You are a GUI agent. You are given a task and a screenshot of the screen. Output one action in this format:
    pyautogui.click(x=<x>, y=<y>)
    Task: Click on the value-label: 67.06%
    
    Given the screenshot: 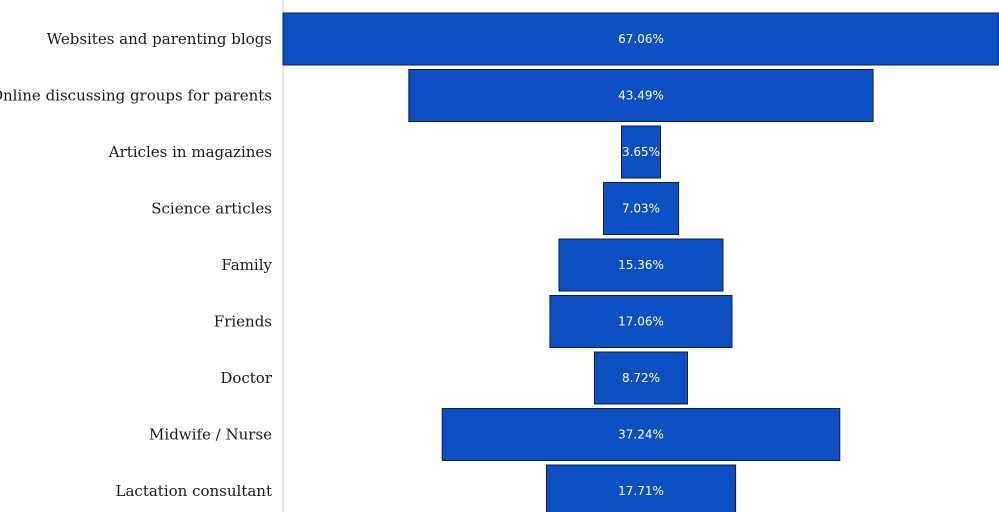 What is the action you would take?
    pyautogui.click(x=641, y=39)
    